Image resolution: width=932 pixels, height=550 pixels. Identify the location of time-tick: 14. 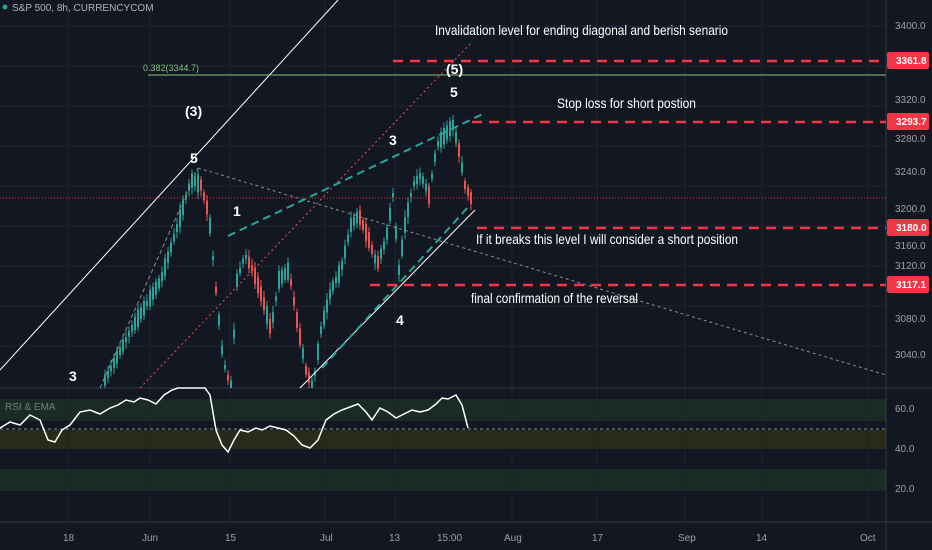
(762, 538).